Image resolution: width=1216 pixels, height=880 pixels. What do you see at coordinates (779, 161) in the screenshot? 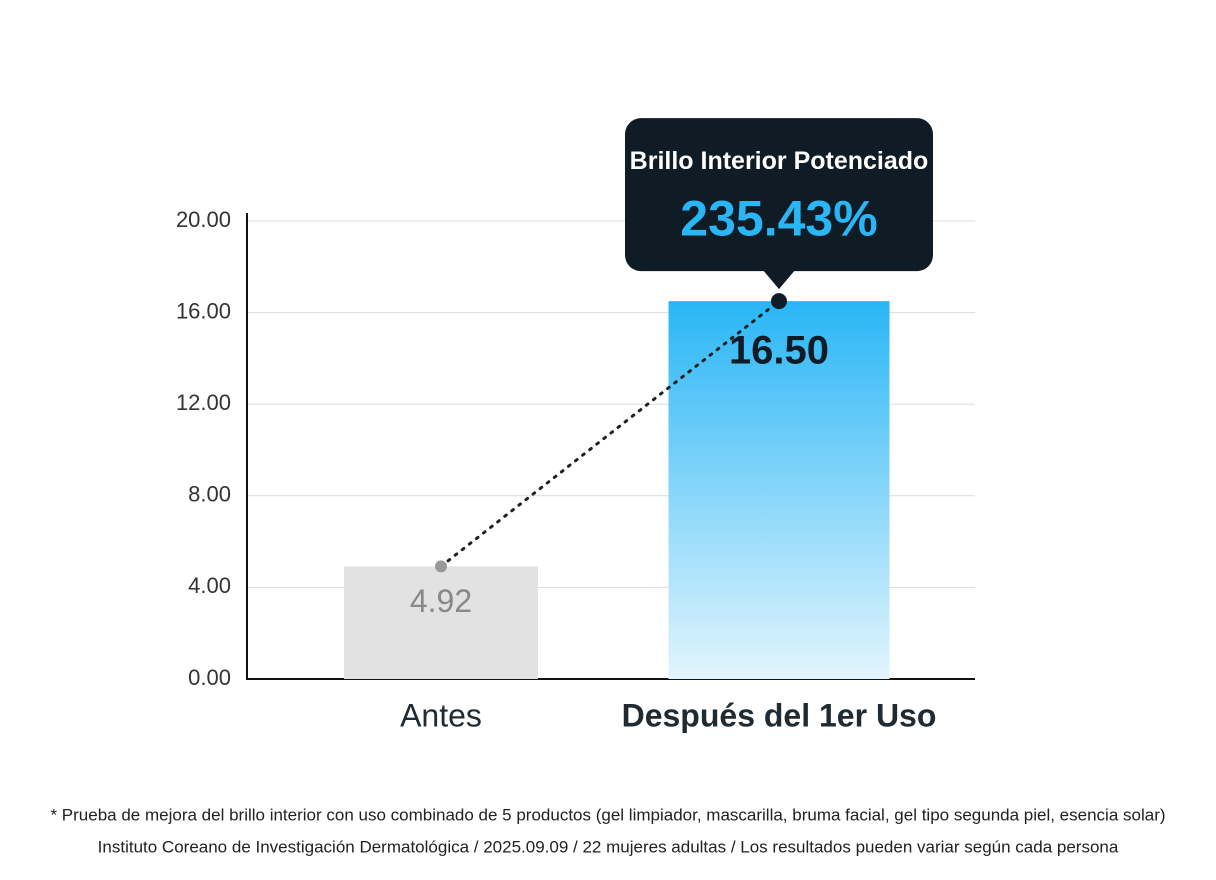
I see `annotation-title: Brillo Interior Potenciado` at bounding box center [779, 161].